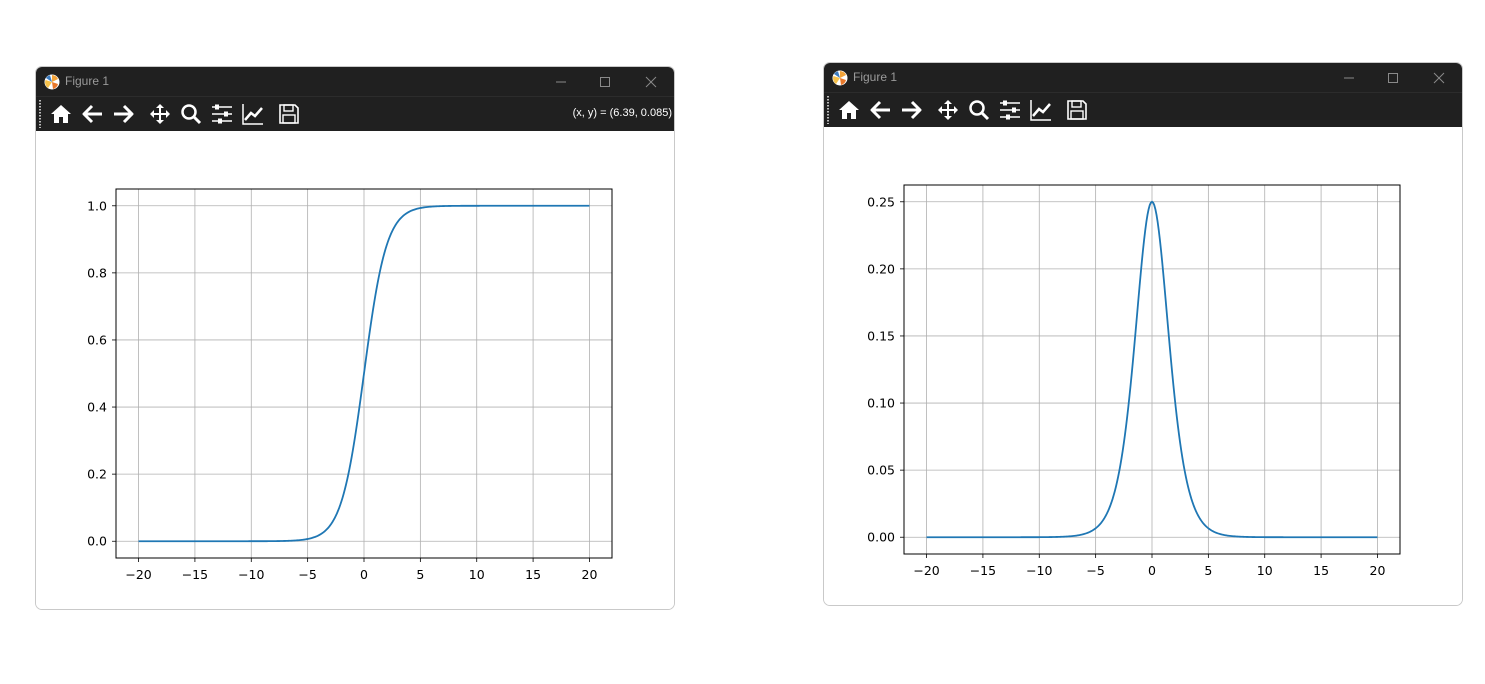 The image size is (1485, 684). What do you see at coordinates (97, 474) in the screenshot?
I see `y-tick-label: 0.2` at bounding box center [97, 474].